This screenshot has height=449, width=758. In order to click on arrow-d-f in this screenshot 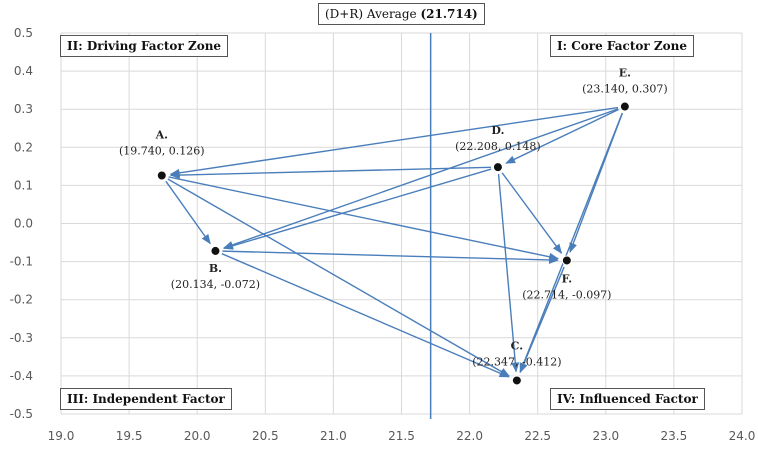, I will do `click(532, 213)`.